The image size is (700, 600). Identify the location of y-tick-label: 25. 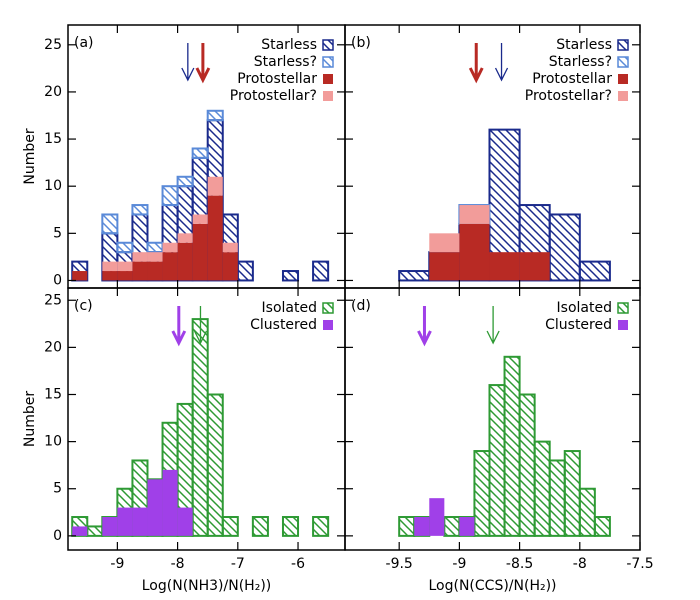
(53, 300).